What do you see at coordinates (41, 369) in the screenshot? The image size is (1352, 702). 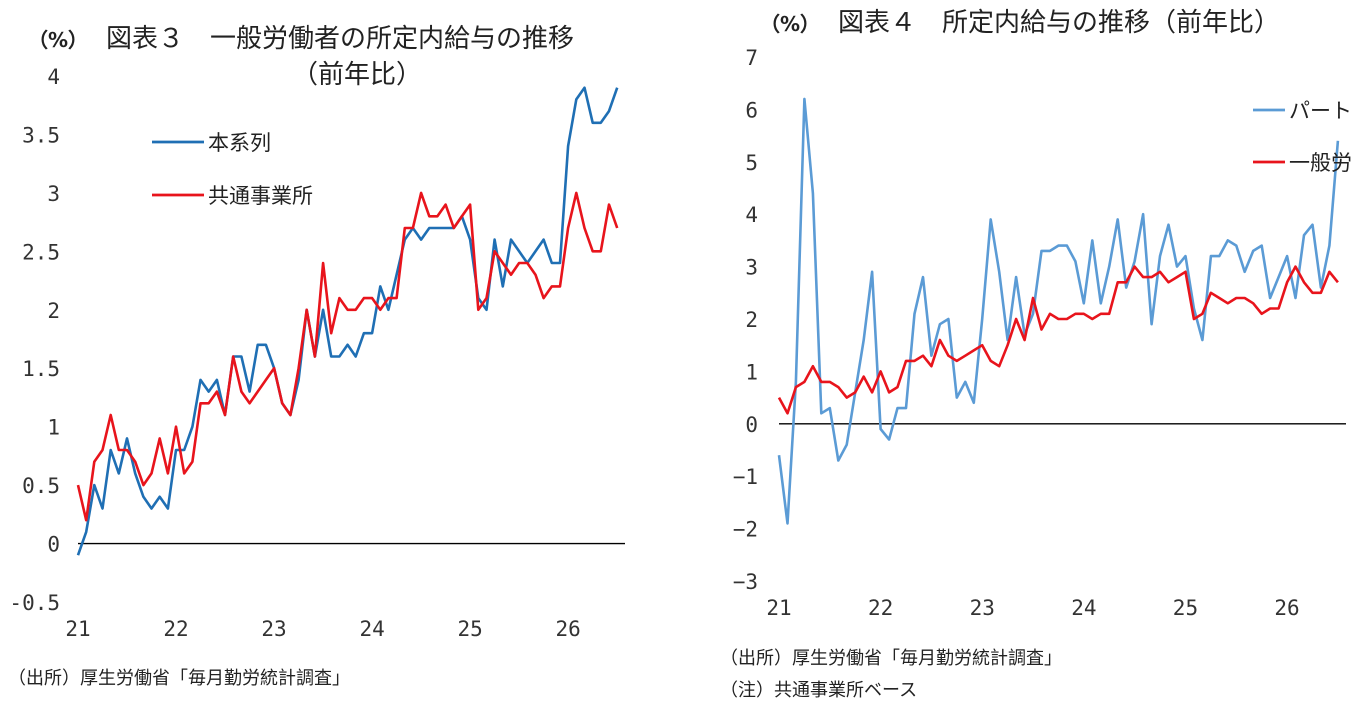 I see `y-tick-label: 1.5` at bounding box center [41, 369].